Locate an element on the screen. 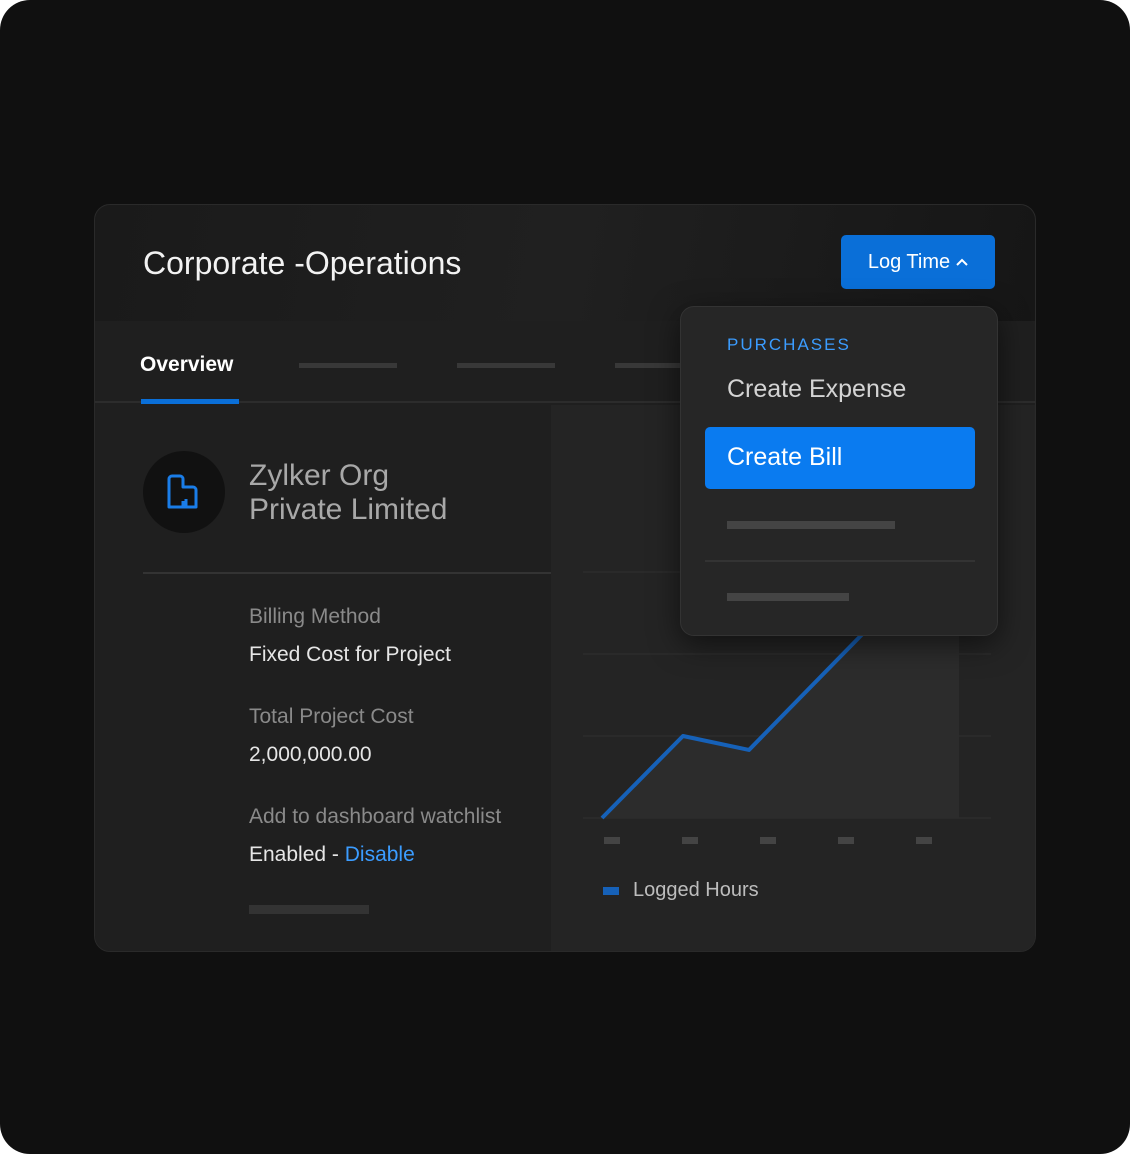 This screenshot has width=1130, height=1154. active-tab-indicator is located at coordinates (190, 401).